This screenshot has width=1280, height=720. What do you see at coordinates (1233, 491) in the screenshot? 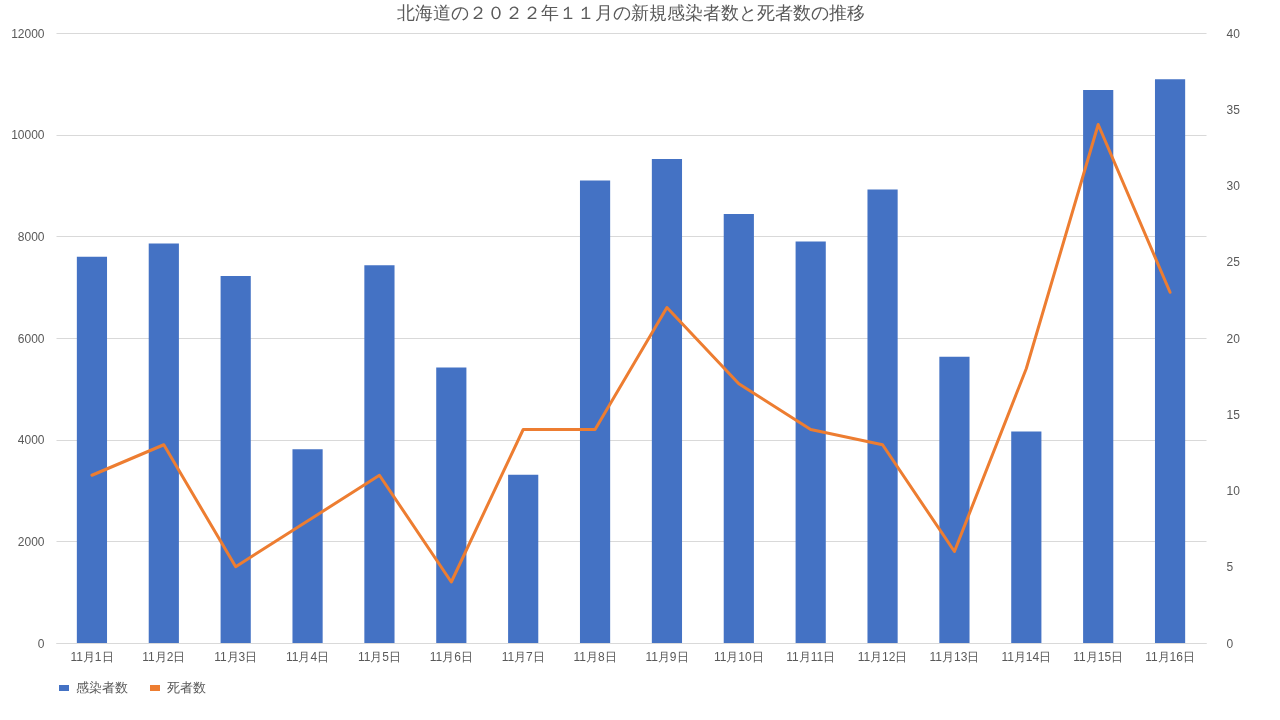
I see `y2-tick-label: 10` at bounding box center [1233, 491].